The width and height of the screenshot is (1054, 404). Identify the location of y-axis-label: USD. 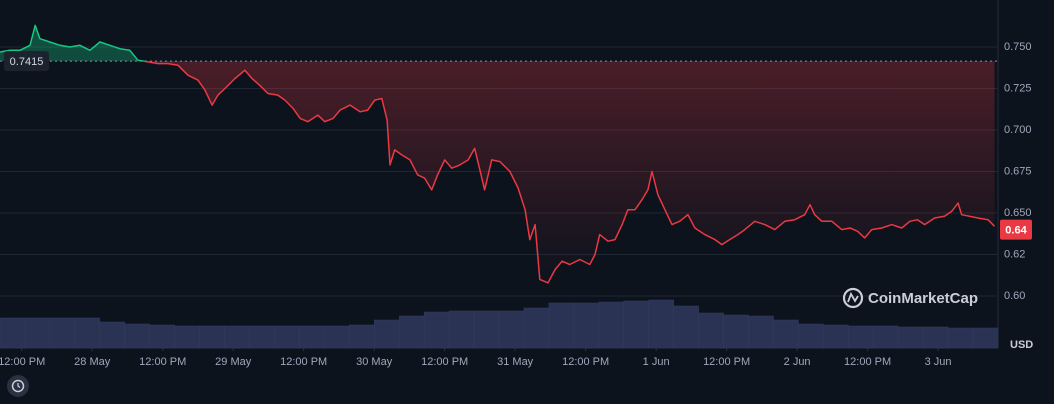
(1021, 345).